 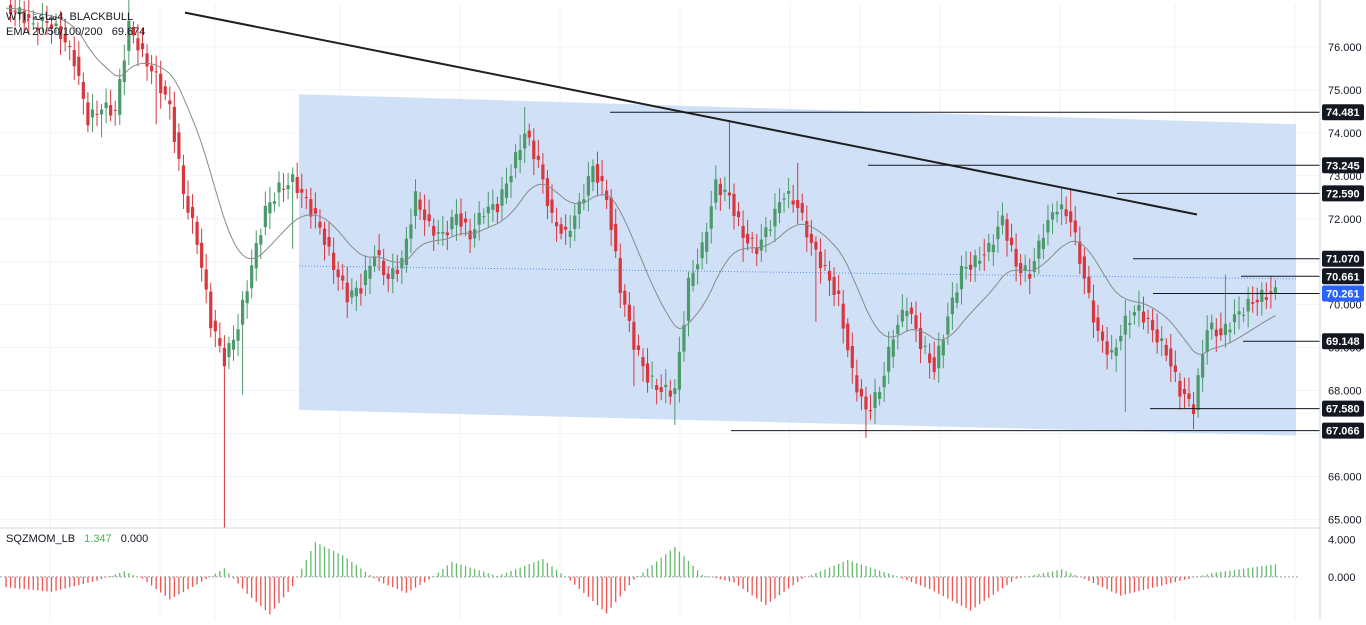 I want to click on price-tick-label: 68.000, so click(x=1345, y=392).